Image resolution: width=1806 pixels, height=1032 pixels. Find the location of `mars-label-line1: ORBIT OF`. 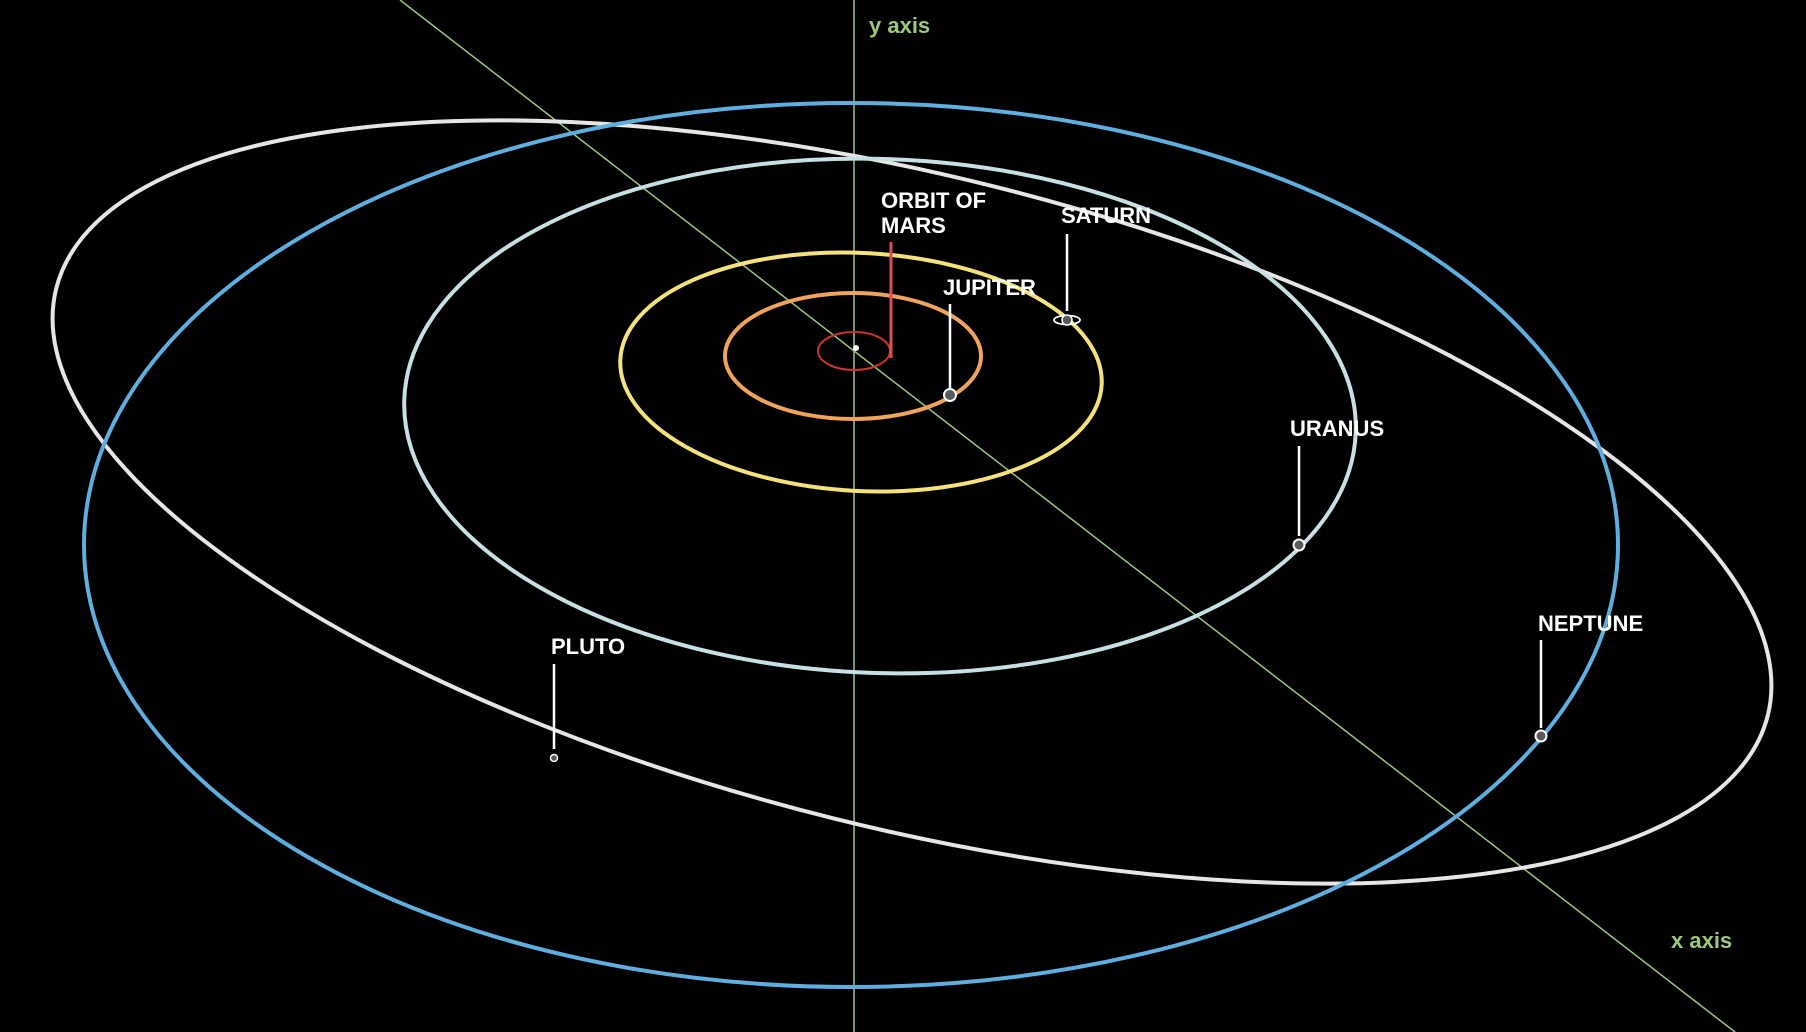

mars-label-line1: ORBIT OF is located at coordinates (933, 200).